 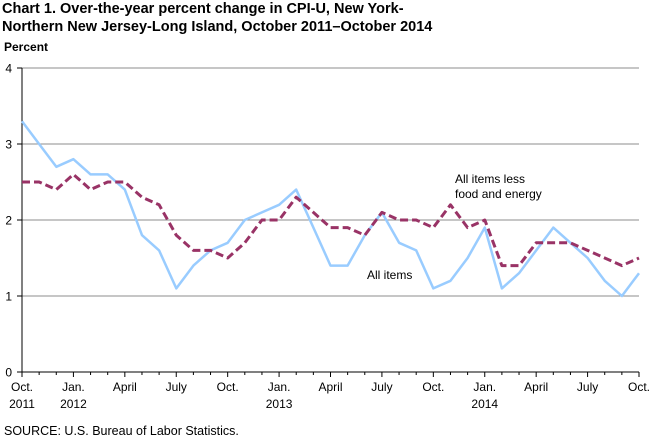 I want to click on y-tick-label: 2, so click(x=8, y=221).